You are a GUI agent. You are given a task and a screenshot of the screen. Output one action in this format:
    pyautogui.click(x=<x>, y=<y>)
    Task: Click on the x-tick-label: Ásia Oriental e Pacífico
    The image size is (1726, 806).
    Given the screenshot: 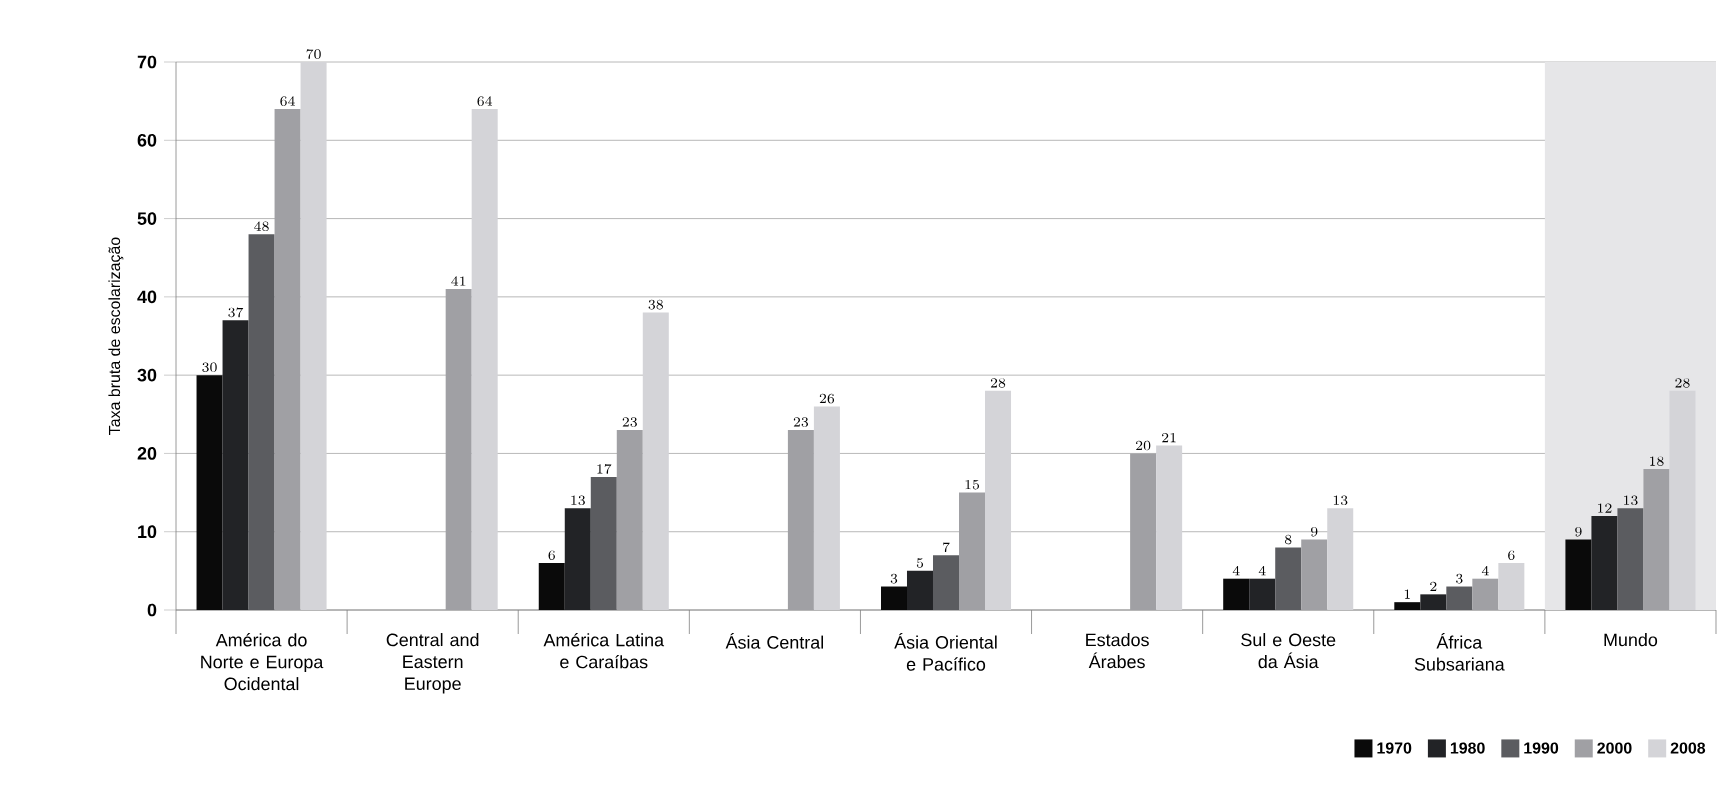 What is the action you would take?
    pyautogui.click(x=945, y=652)
    